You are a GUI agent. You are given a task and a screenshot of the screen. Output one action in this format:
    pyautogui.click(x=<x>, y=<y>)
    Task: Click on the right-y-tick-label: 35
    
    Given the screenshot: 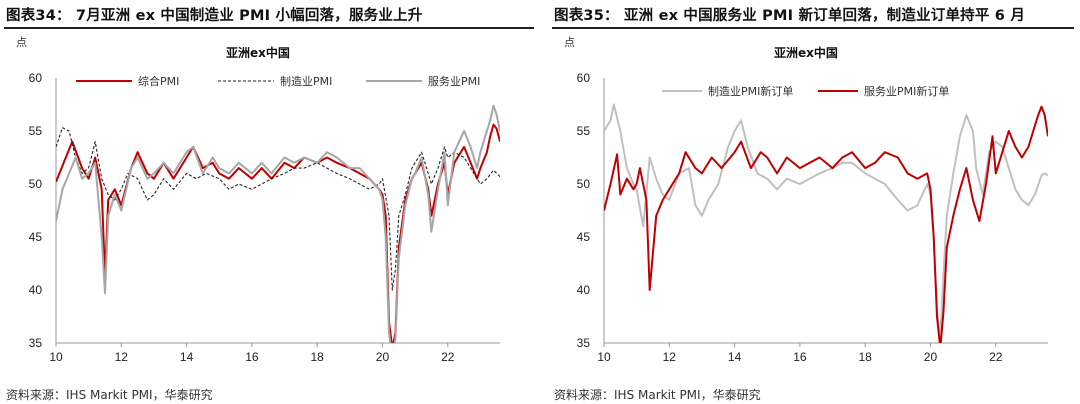 What is the action you would take?
    pyautogui.click(x=584, y=343)
    